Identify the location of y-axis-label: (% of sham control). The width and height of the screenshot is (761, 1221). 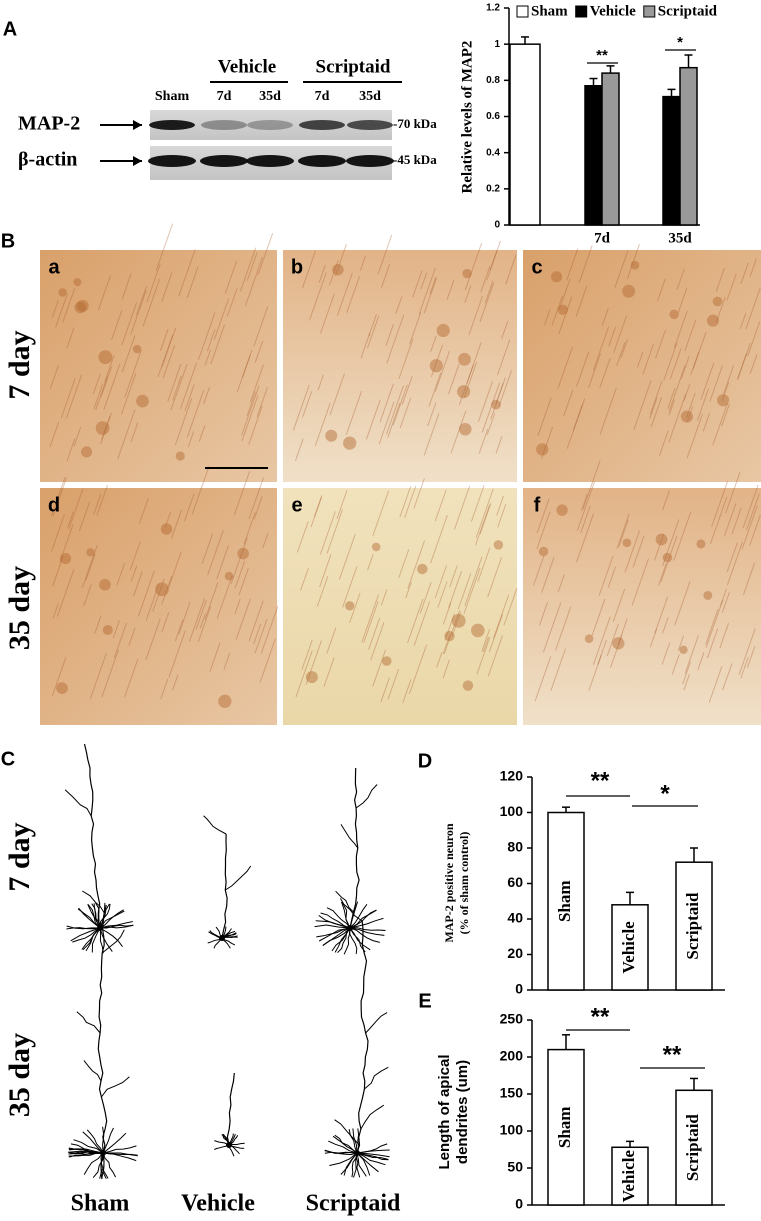
(464, 883).